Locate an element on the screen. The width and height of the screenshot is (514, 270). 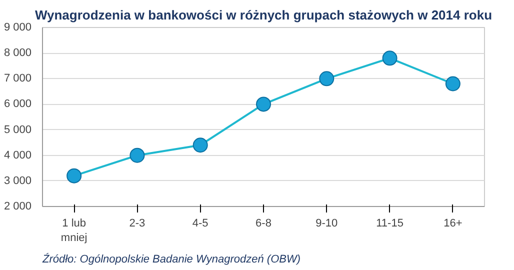
text: Źródło: Ogólnopolskie Badanie Wynagrodzeń (OBW) is located at coordinates (171, 259).